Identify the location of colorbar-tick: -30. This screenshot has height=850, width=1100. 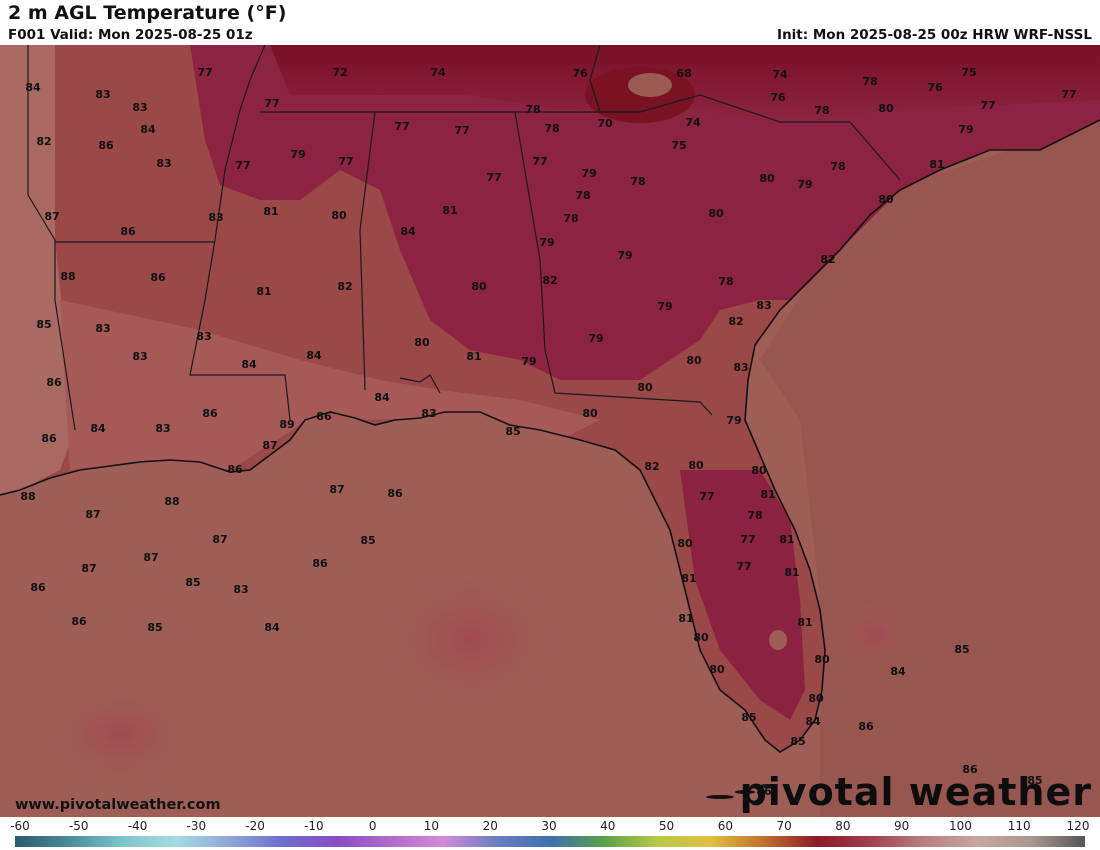
(196, 826).